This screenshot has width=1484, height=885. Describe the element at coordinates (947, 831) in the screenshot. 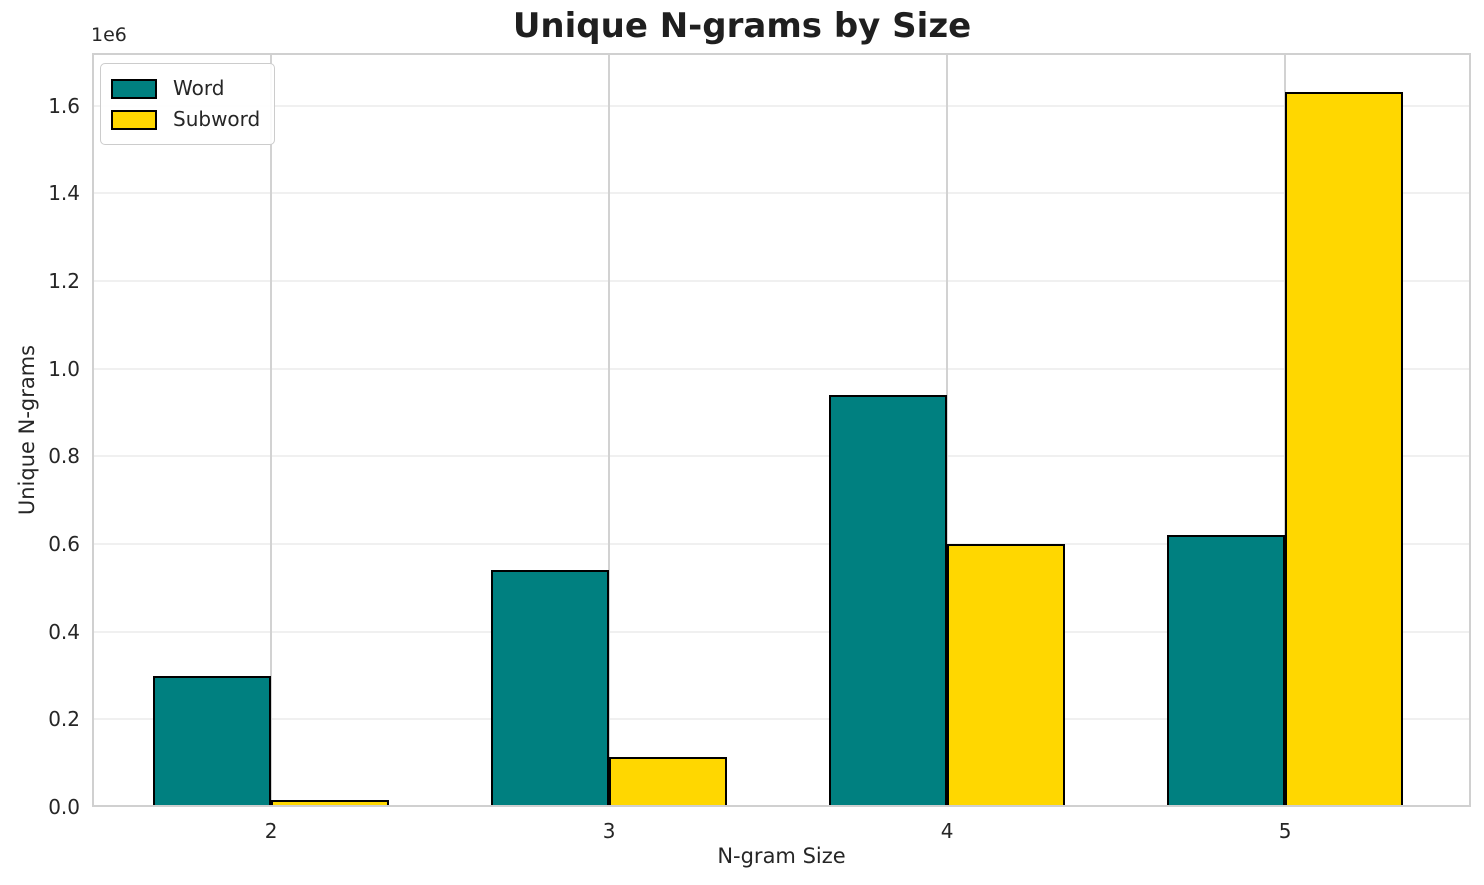

I see `x-tick-label: 4` at that location.